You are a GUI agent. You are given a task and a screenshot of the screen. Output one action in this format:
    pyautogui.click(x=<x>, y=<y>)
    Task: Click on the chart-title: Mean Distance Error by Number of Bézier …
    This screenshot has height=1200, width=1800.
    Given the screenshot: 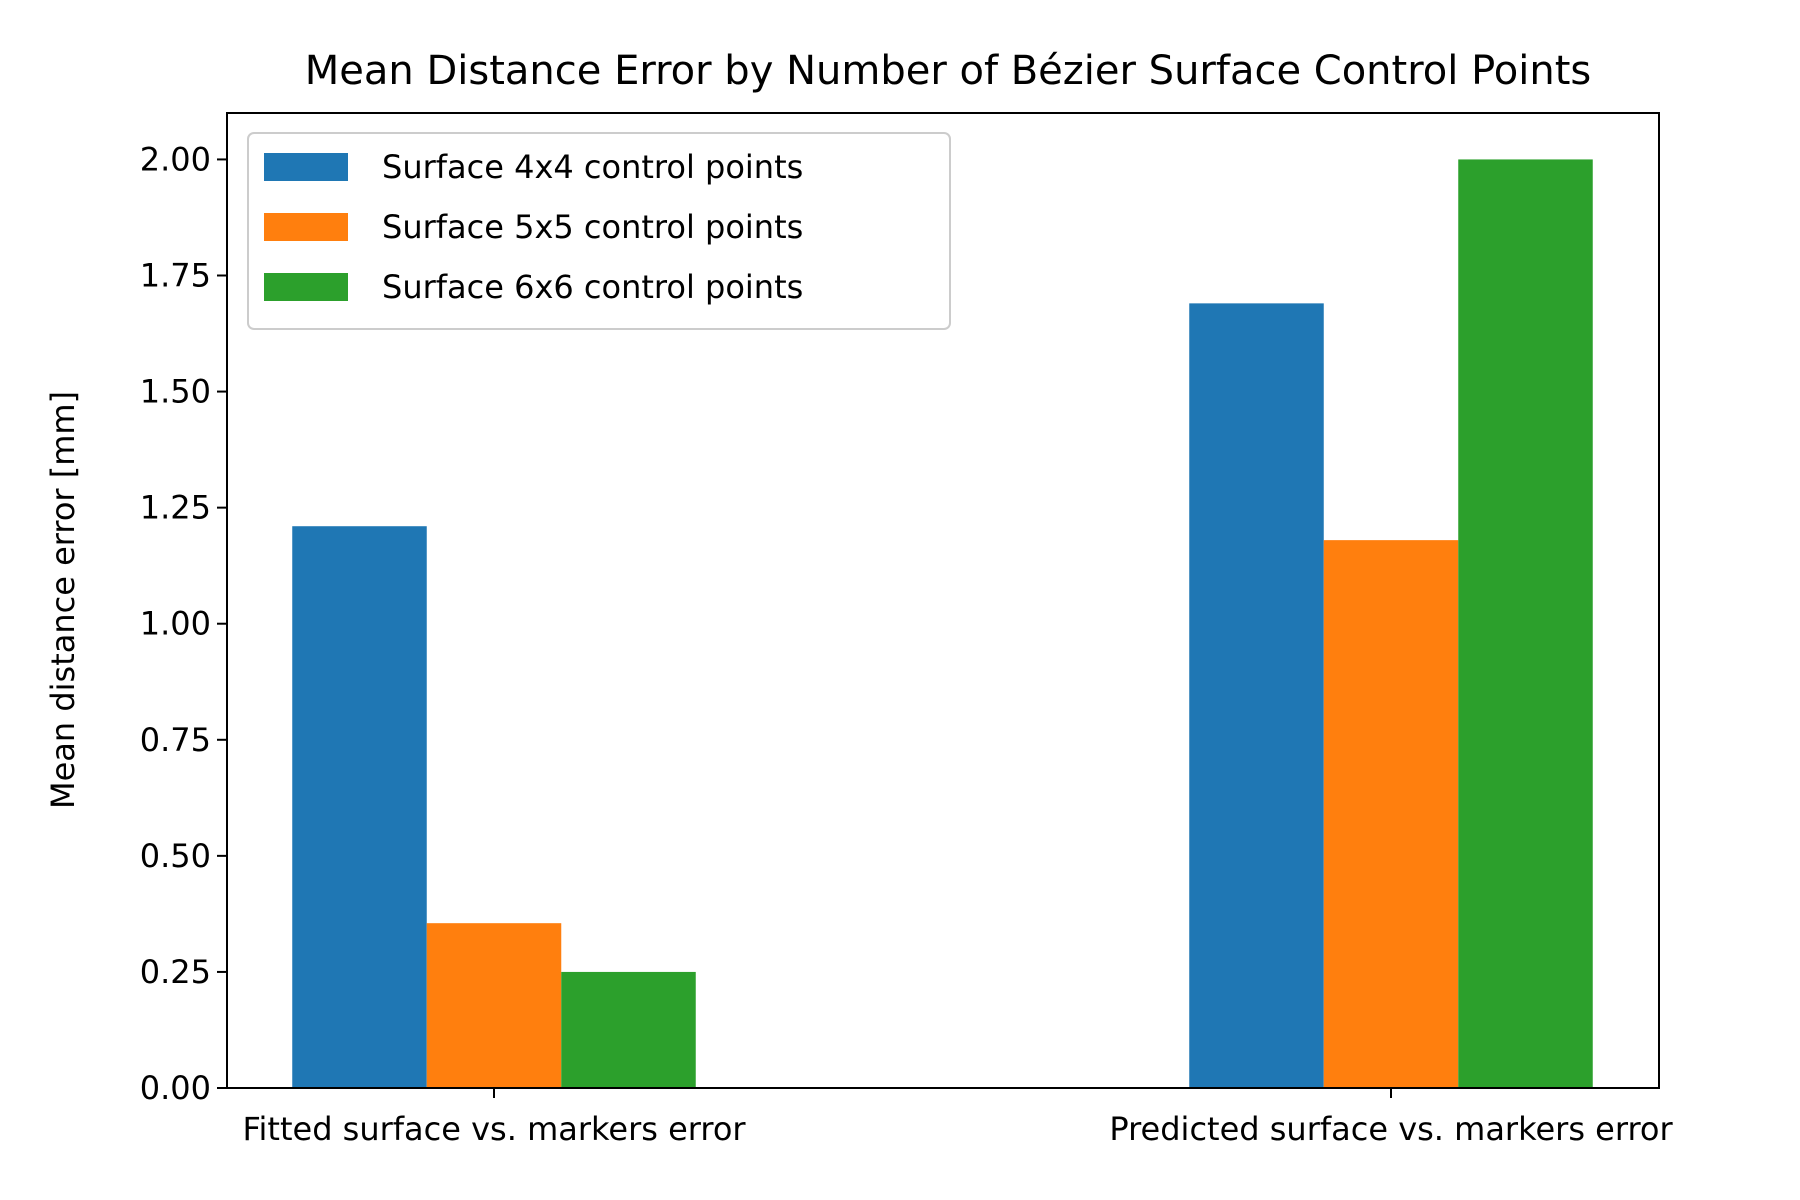 What is the action you would take?
    pyautogui.click(x=948, y=71)
    